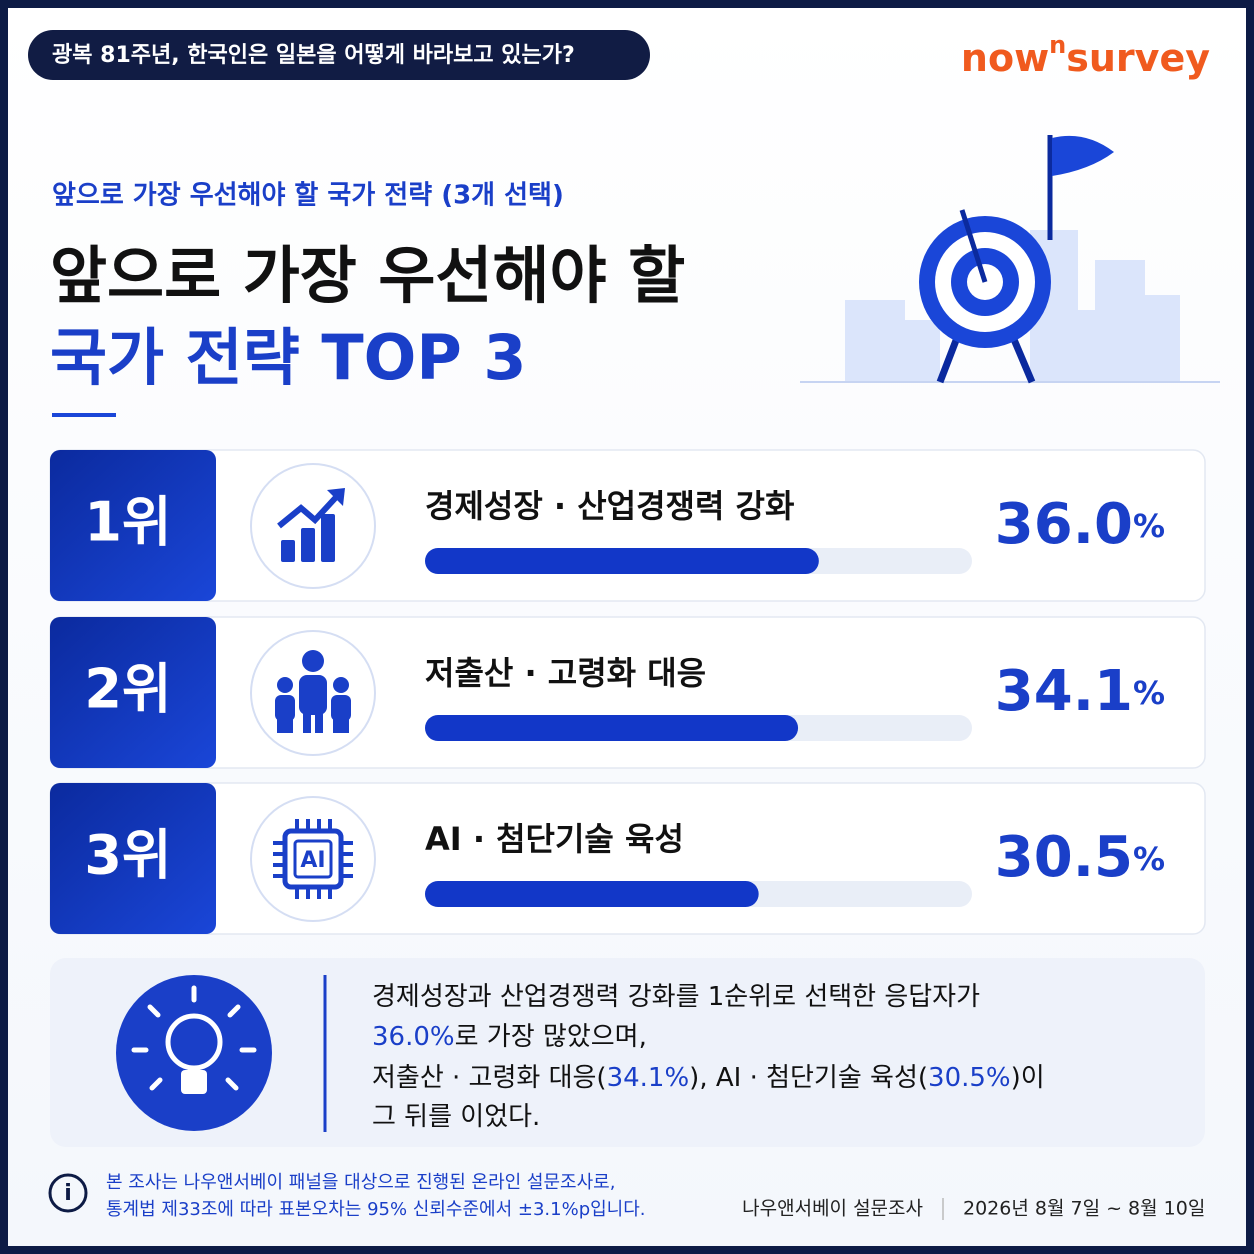 Image resolution: width=1254 pixels, height=1254 pixels. I want to click on summary-segment: 경제성장과 산업경쟁력 강화를 1순위로 선택한 응답자가, so click(676, 997).